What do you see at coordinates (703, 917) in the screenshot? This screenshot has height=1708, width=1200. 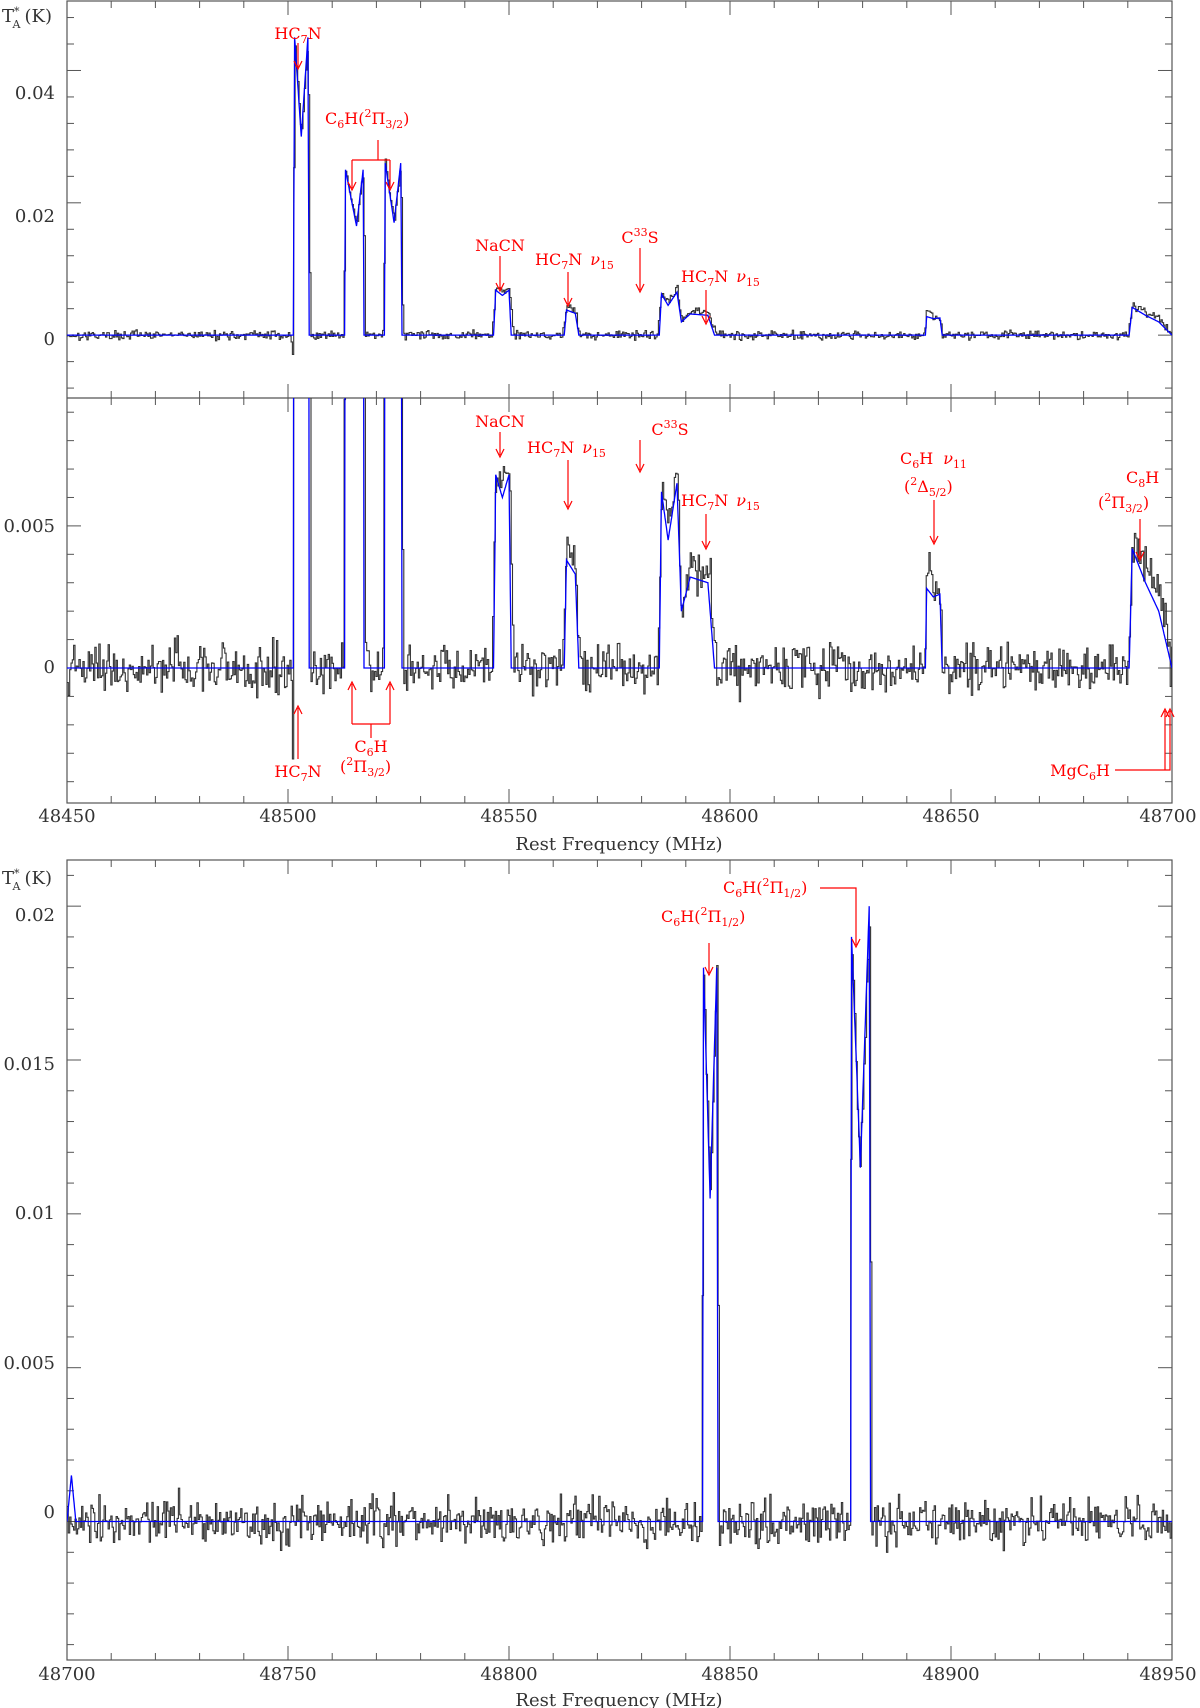 I see `annotation-c6h-12-a: C6H(2Π1/2)` at bounding box center [703, 917].